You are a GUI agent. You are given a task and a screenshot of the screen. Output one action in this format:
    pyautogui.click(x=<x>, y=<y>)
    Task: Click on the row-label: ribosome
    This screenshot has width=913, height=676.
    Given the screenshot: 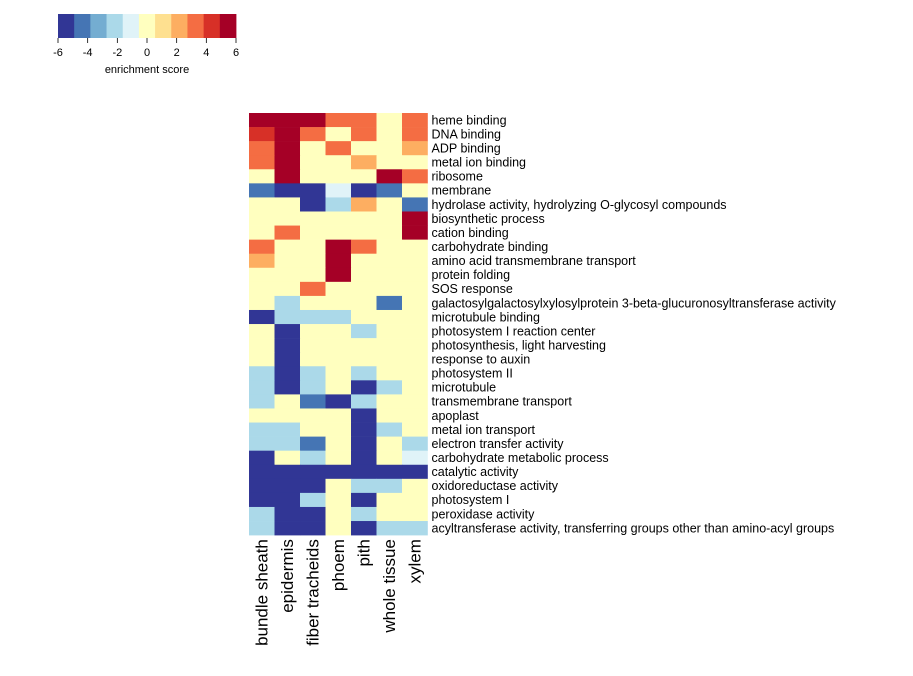 What is the action you would take?
    pyautogui.click(x=457, y=177)
    